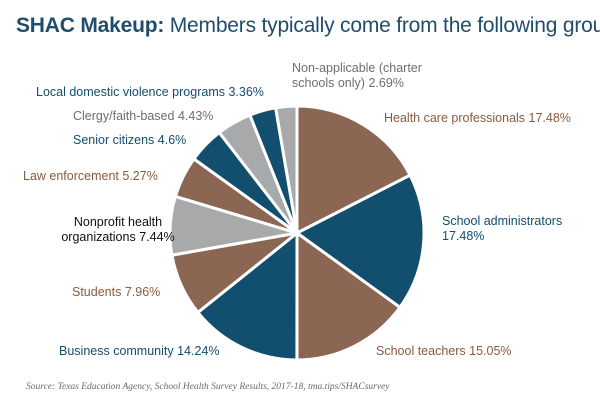  What do you see at coordinates (357, 75) in the screenshot?
I see `label-non-applicable-name: Non-applicable (charter schools only)` at bounding box center [357, 75].